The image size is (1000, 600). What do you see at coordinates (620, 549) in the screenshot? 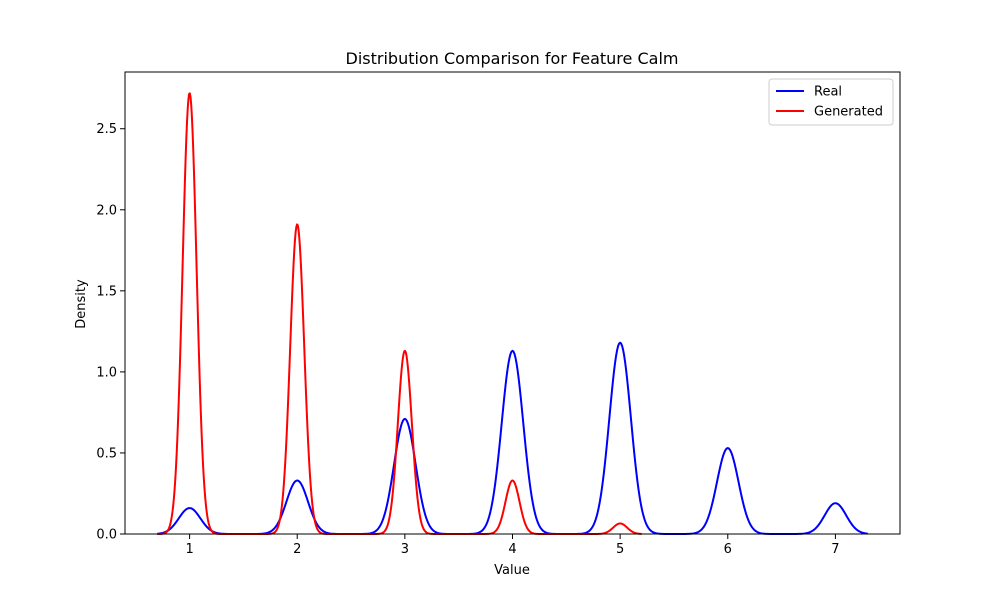
I see `x-tick-label: 5` at bounding box center [620, 549].